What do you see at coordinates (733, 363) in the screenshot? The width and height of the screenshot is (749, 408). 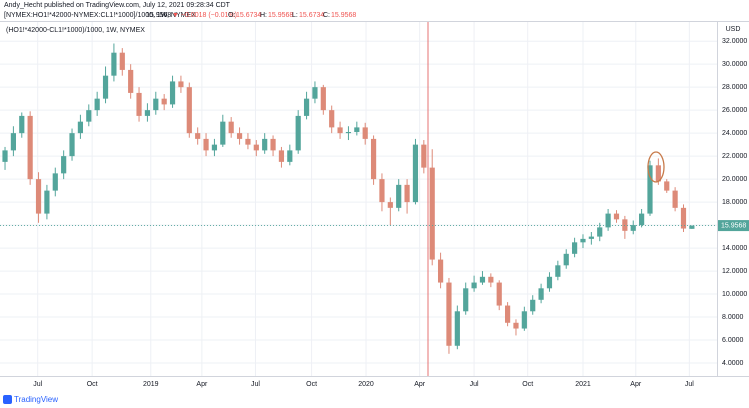 I see `y-tick-label: 4.0000` at bounding box center [733, 363].